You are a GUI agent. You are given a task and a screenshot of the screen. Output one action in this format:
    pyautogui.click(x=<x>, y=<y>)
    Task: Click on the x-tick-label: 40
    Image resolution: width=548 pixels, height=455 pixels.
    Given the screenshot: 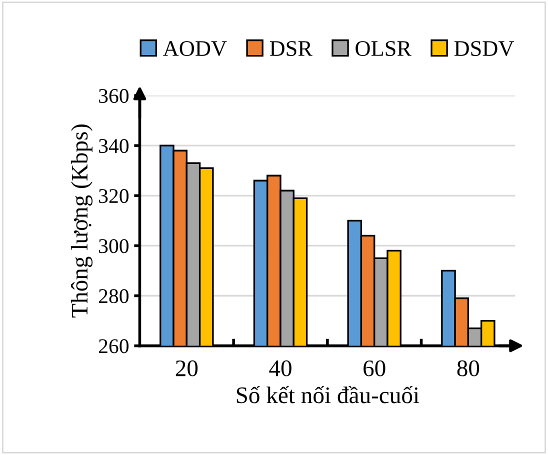 What is the action you would take?
    pyautogui.click(x=280, y=368)
    